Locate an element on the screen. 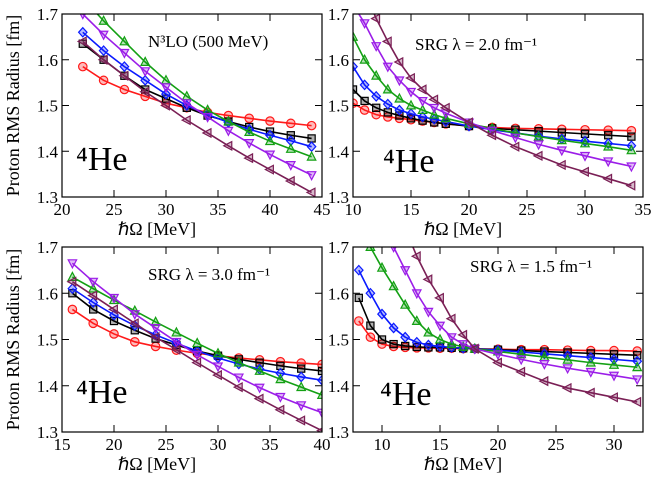  y-tick-label: 1.7 is located at coordinates (339, 14).